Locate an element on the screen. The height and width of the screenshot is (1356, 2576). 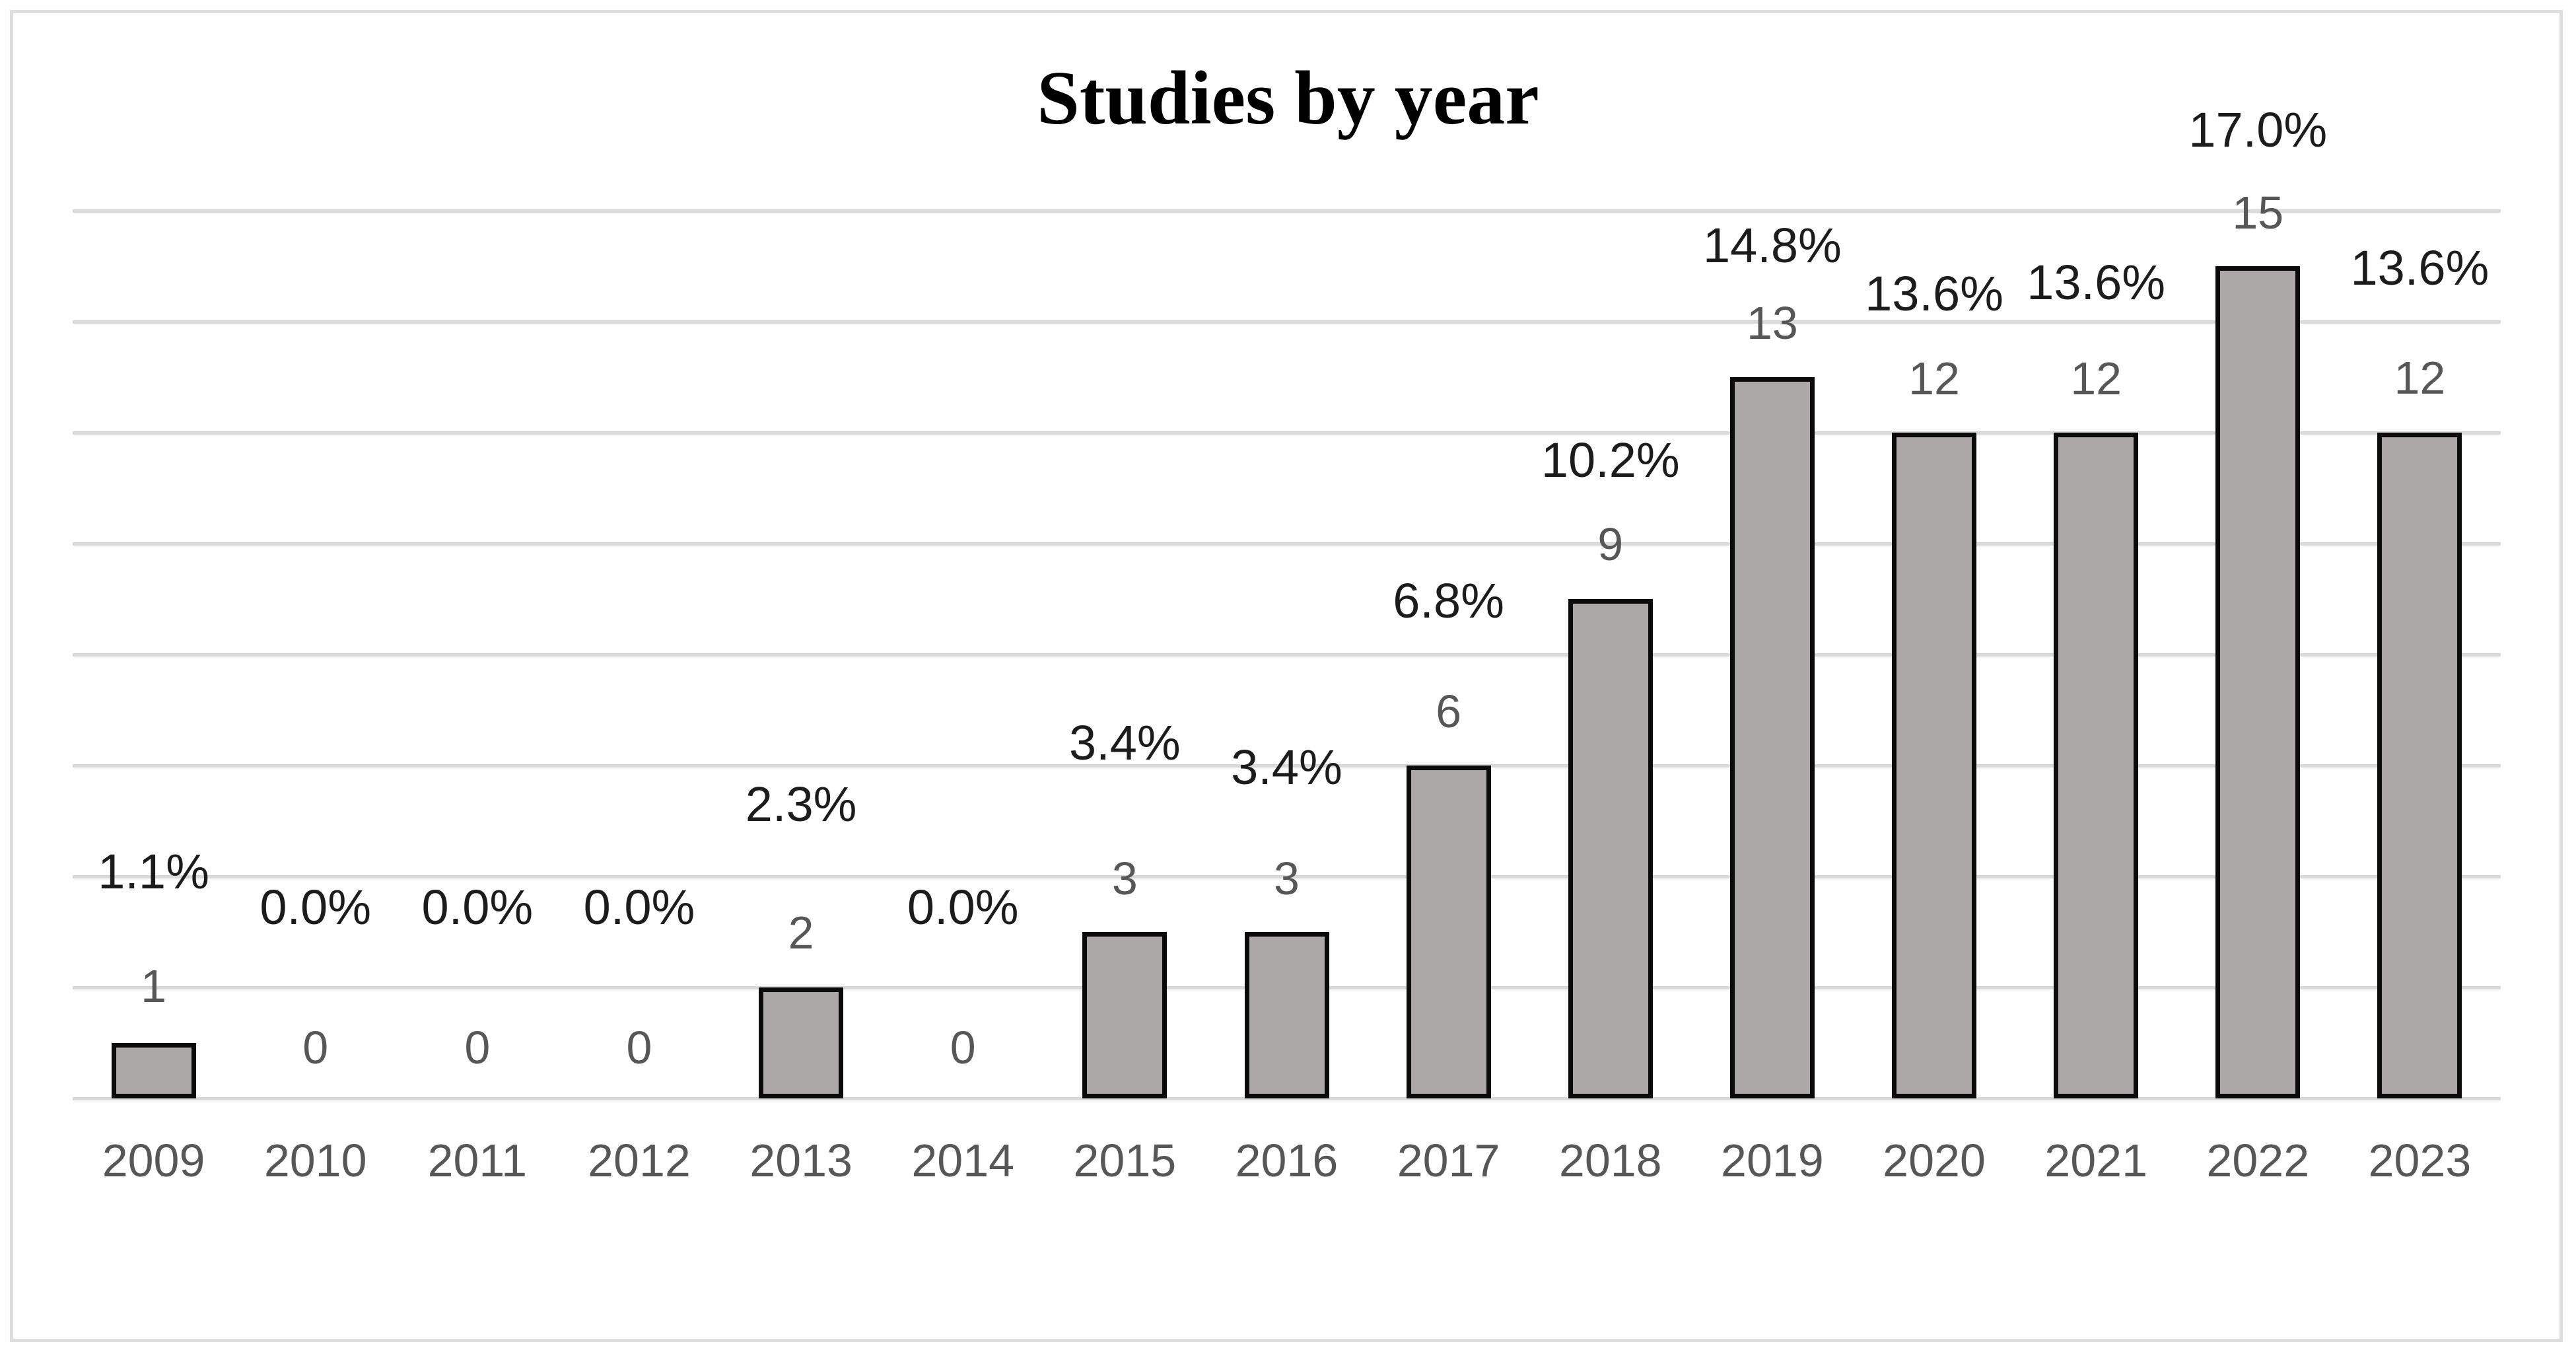
pct-label-2016: 3.4% is located at coordinates (1287, 767).